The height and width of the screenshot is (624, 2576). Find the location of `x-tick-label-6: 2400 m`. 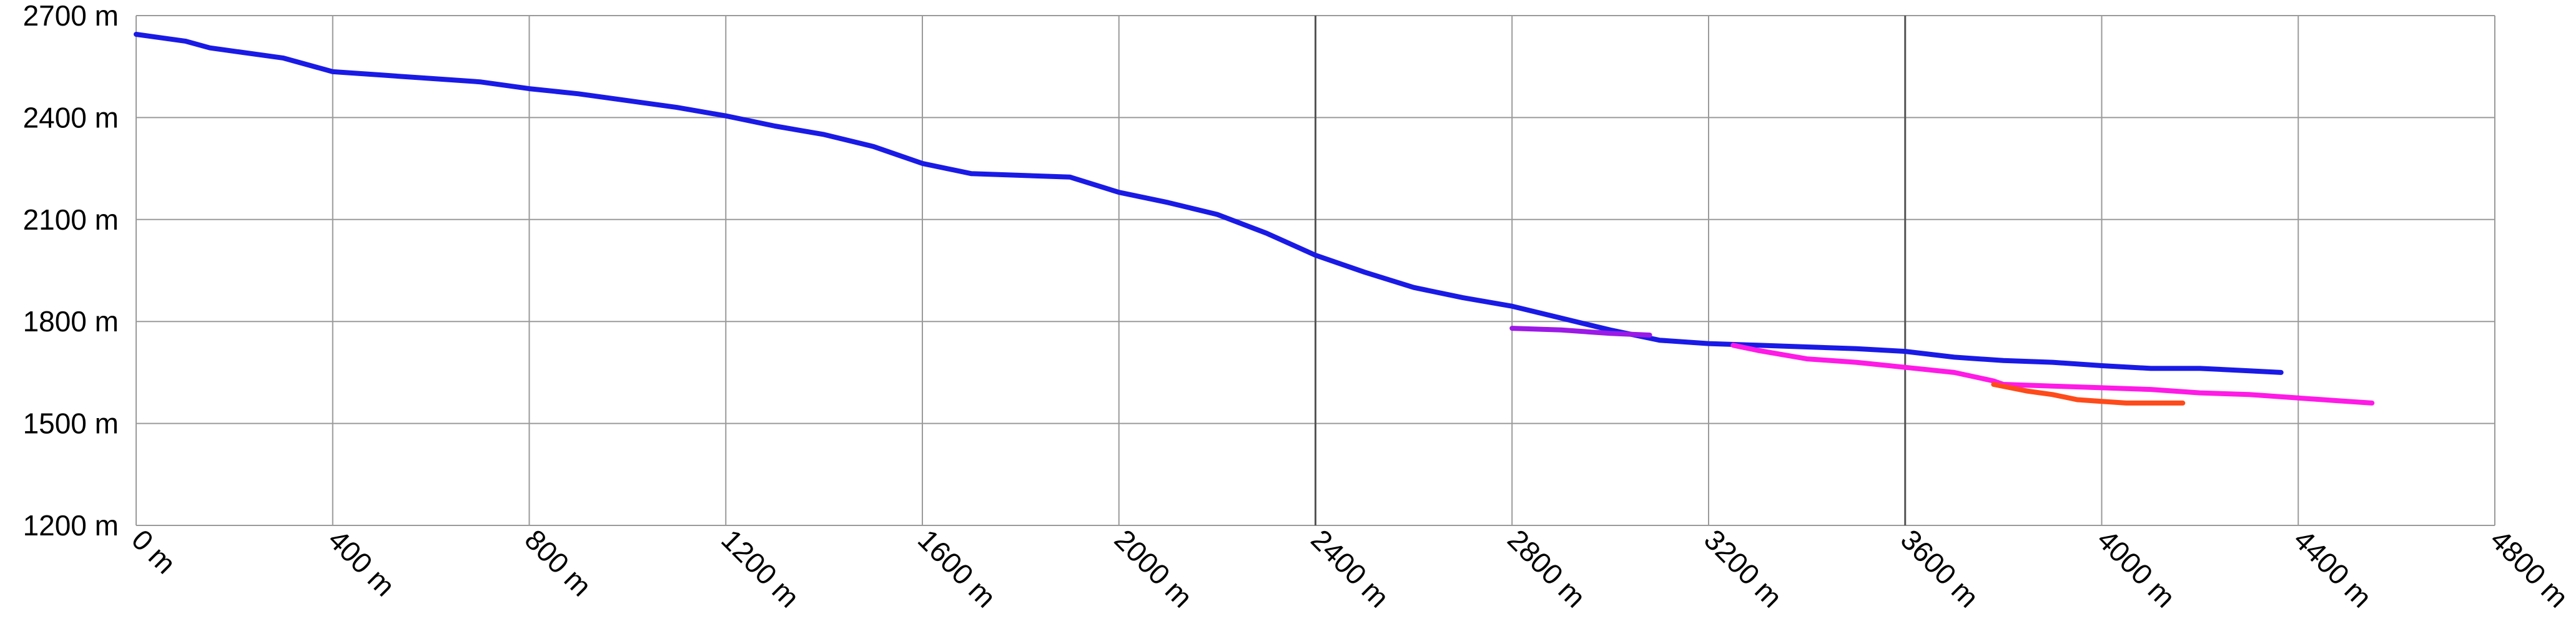

x-tick-label-6: 2400 m is located at coordinates (1350, 568).